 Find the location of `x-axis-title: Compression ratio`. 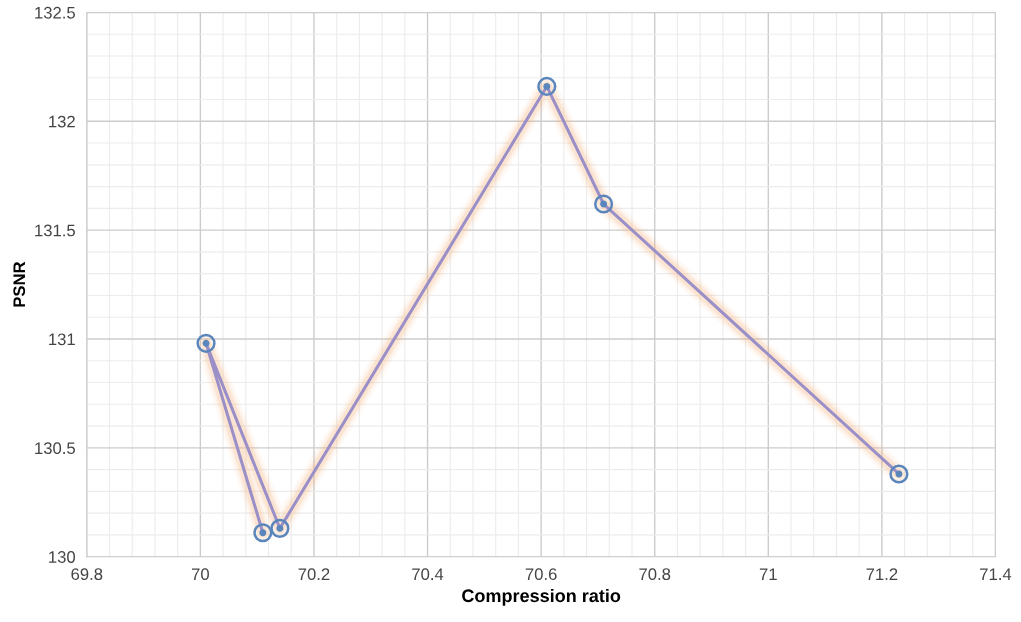

x-axis-title: Compression ratio is located at coordinates (541, 597).